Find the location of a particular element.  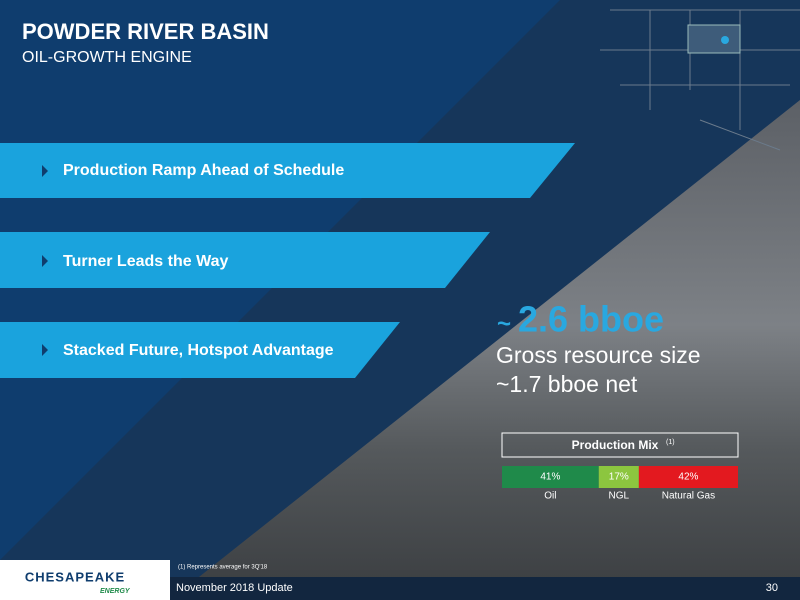

wyoming is located at coordinates (714, 39).